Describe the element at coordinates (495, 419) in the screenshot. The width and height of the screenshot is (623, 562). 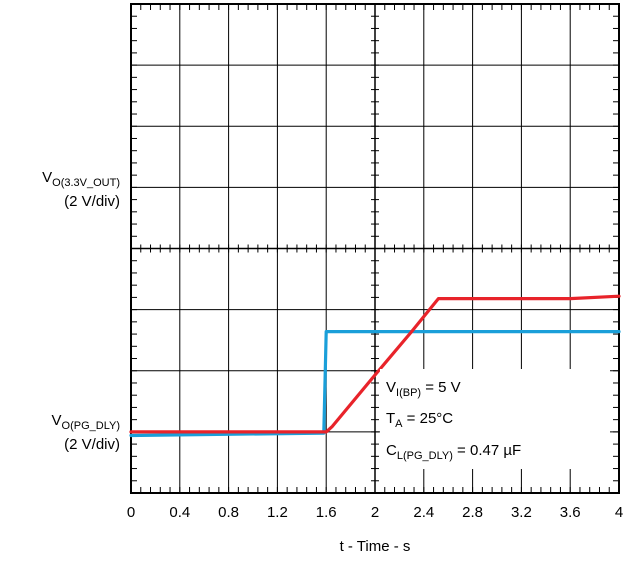
I see `conditions-box` at that location.